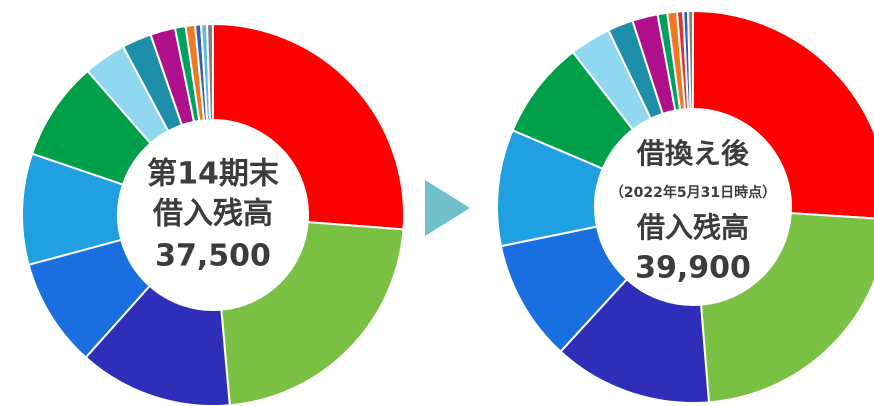 The image size is (874, 406). Describe the element at coordinates (213, 256) in the screenshot. I see `center-label: 37,500` at that location.